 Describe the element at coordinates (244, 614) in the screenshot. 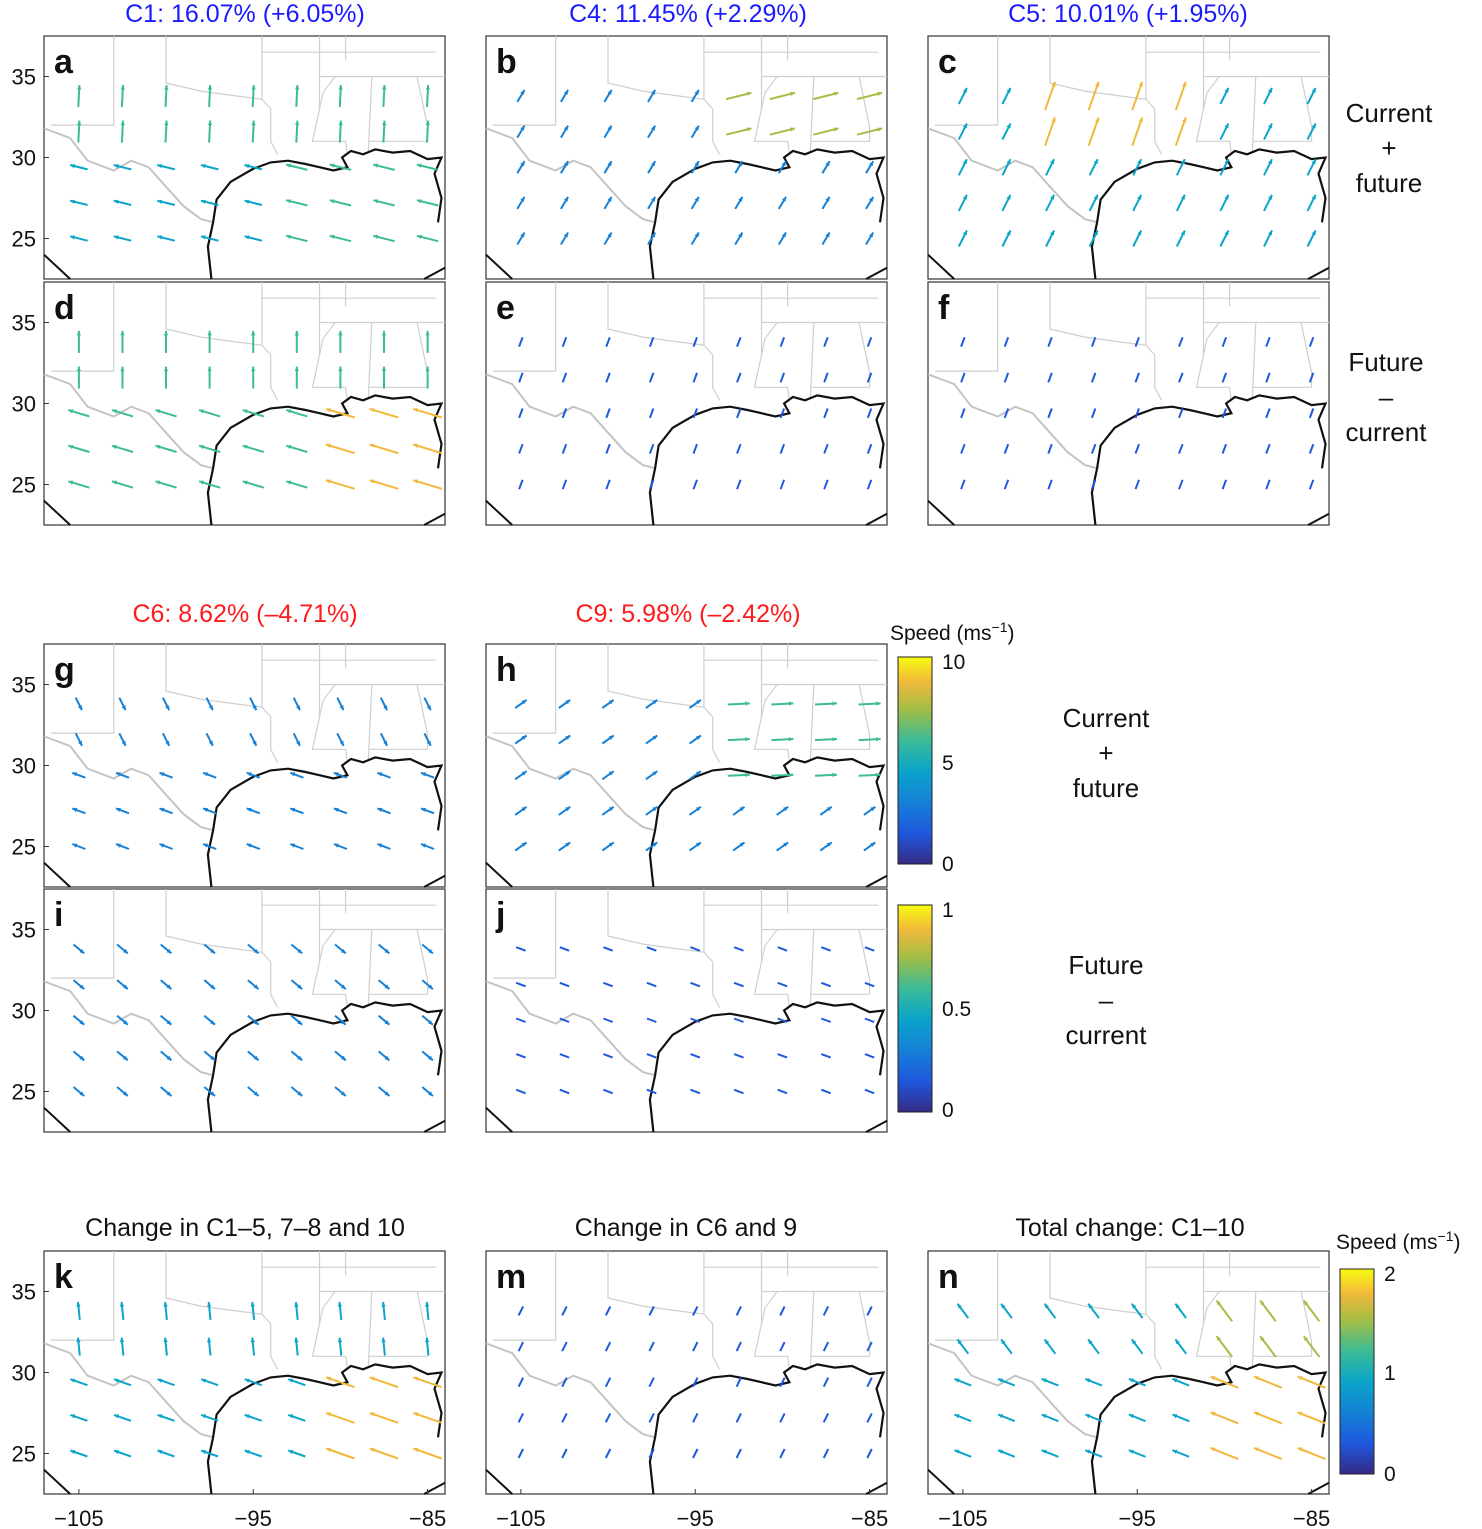

I see `title-c6: C6: 8.62% (–4.71%)` at that location.